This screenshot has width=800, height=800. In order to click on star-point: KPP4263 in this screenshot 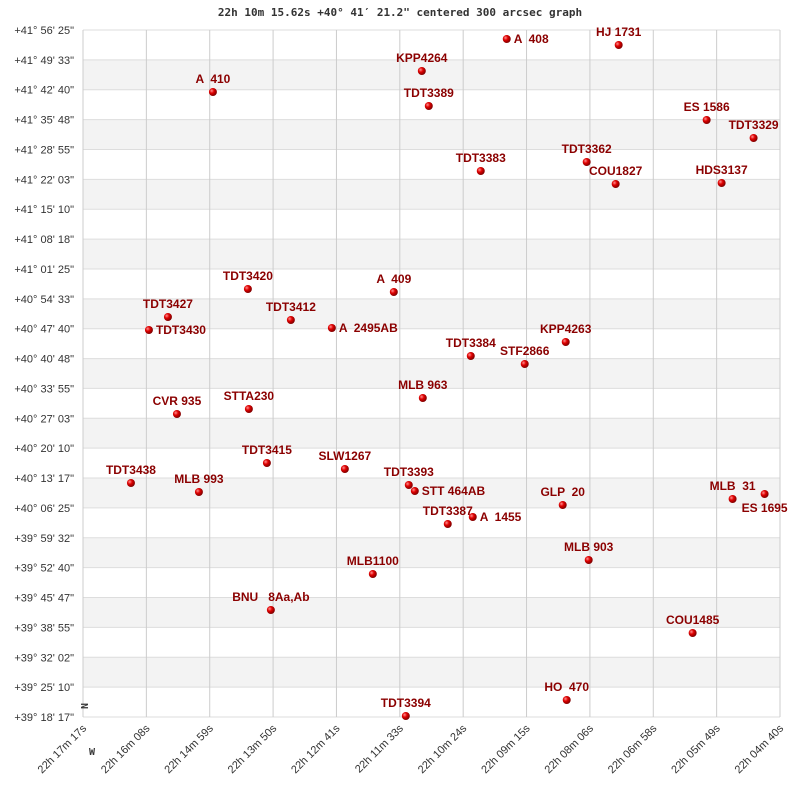, I will do `click(566, 334)`.